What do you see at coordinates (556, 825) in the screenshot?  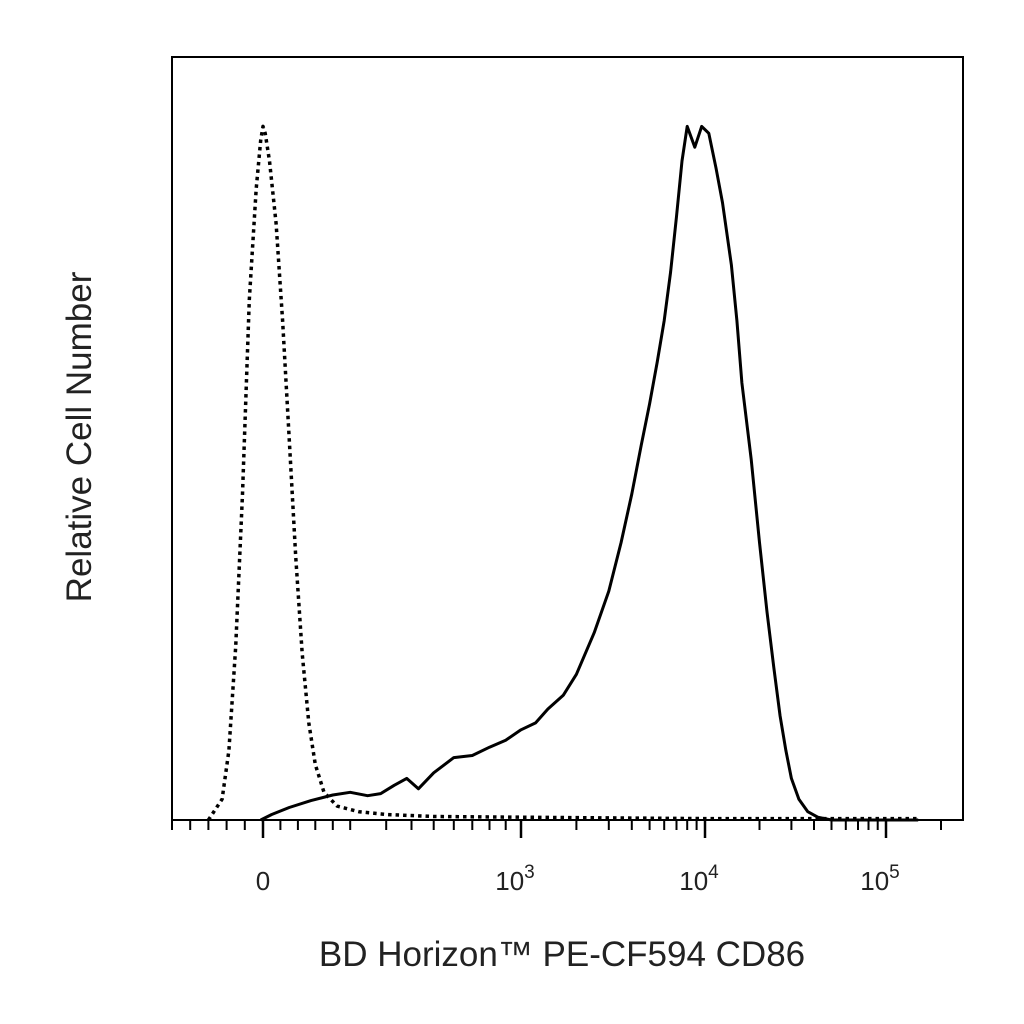 I see `x-minor-ticks` at bounding box center [556, 825].